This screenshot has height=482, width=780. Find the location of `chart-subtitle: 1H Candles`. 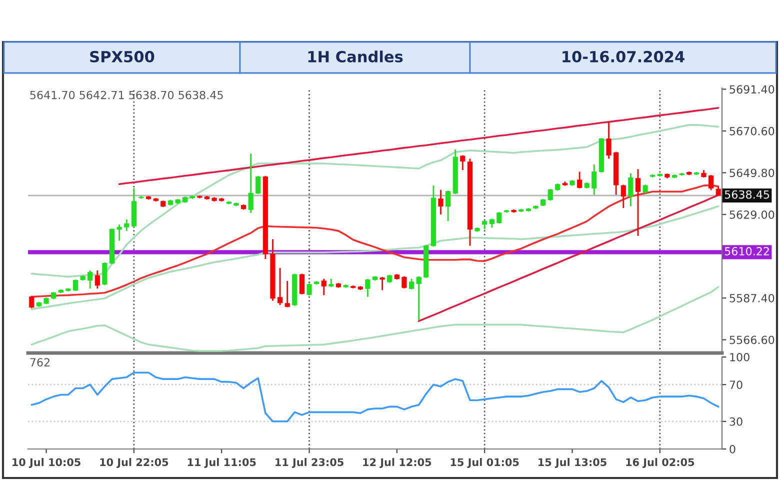

chart-subtitle: 1H Candles is located at coordinates (355, 56).